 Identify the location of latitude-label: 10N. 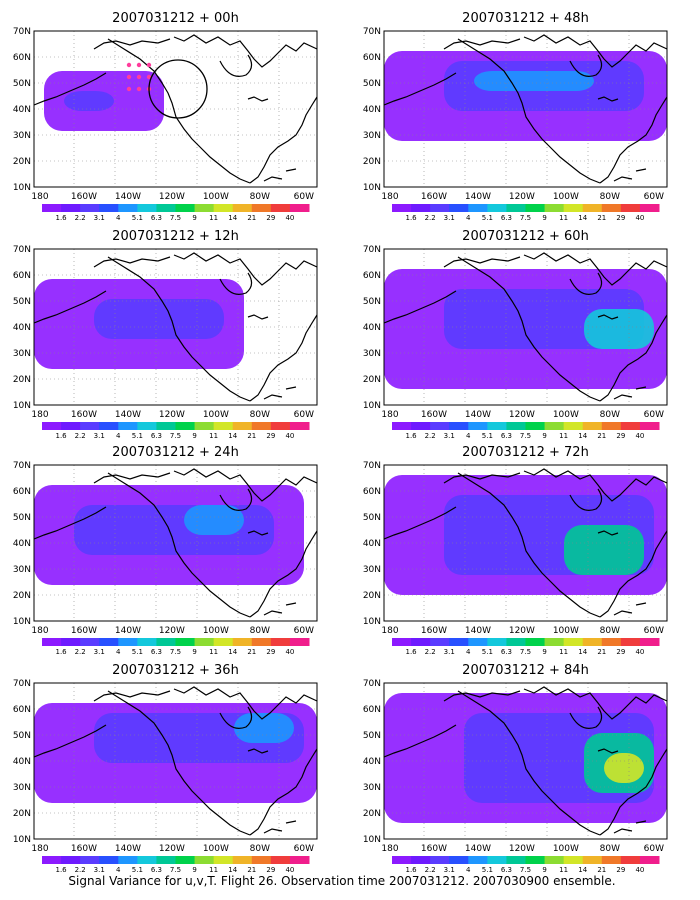
(372, 406).